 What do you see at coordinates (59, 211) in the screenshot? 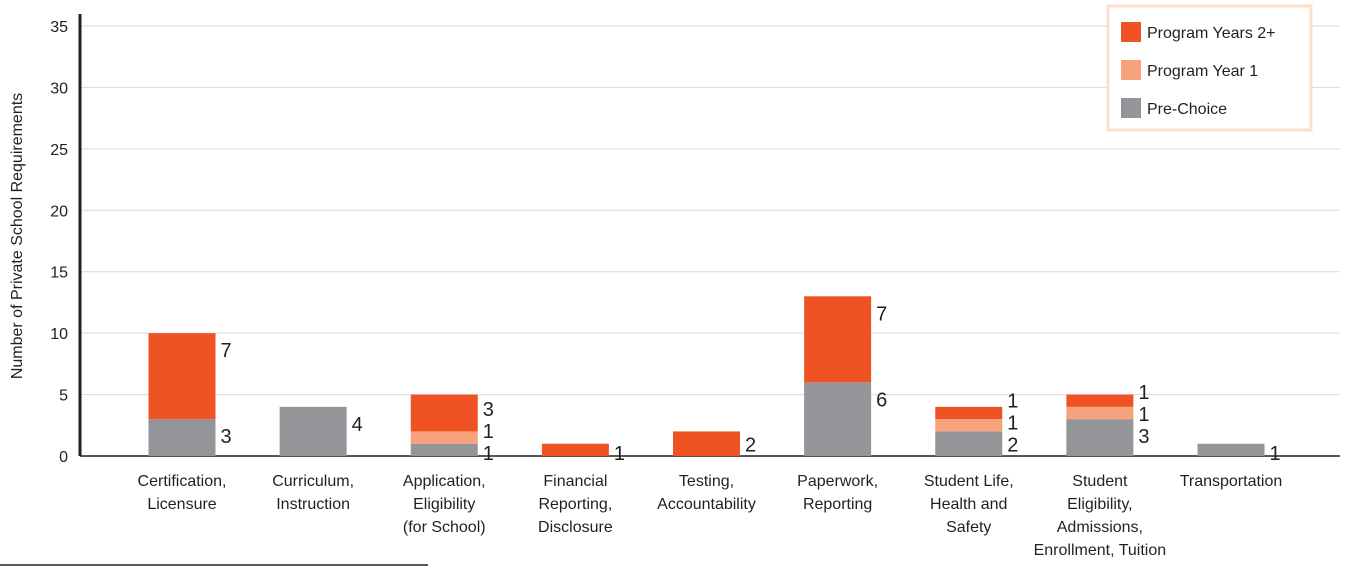
I see `y-tick-label: 20` at bounding box center [59, 211].